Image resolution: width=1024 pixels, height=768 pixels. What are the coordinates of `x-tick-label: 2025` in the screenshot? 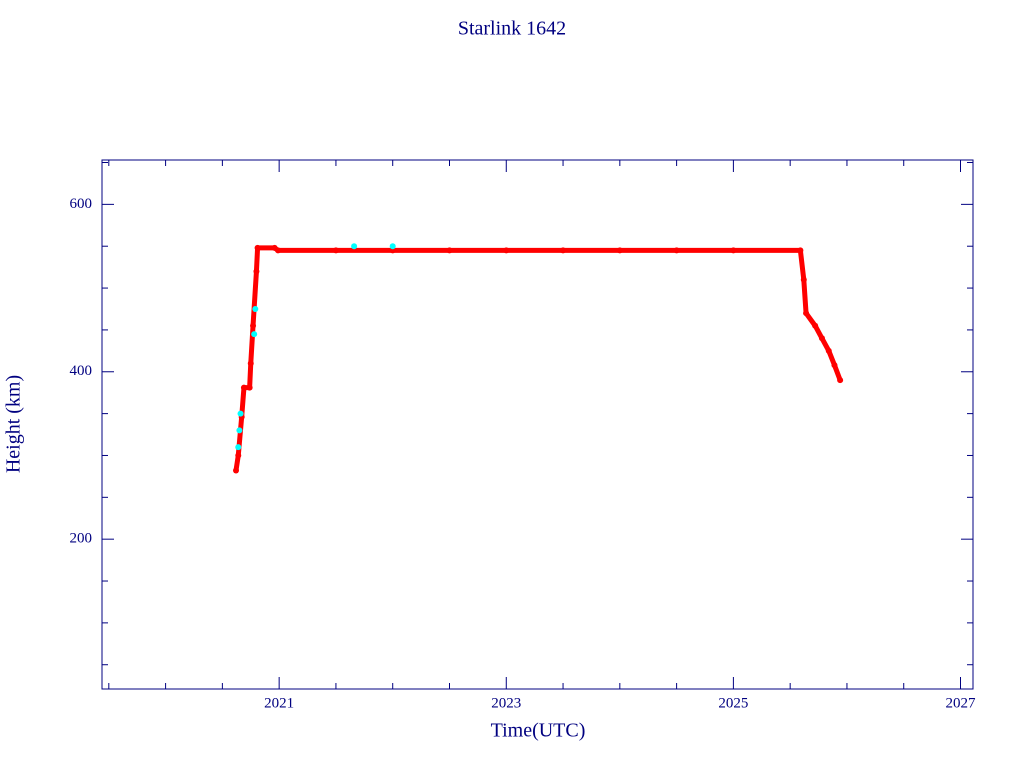 It's located at (733, 703).